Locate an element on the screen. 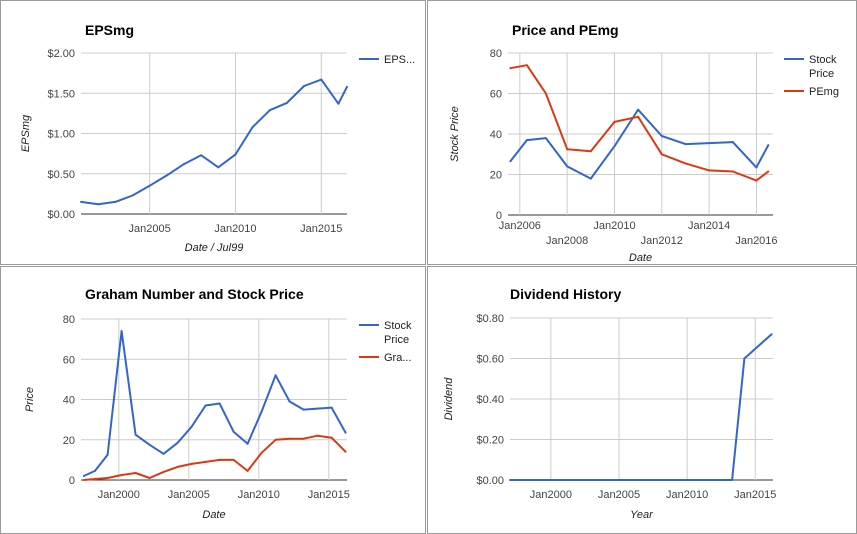  x-axis-label: Year is located at coordinates (642, 515).